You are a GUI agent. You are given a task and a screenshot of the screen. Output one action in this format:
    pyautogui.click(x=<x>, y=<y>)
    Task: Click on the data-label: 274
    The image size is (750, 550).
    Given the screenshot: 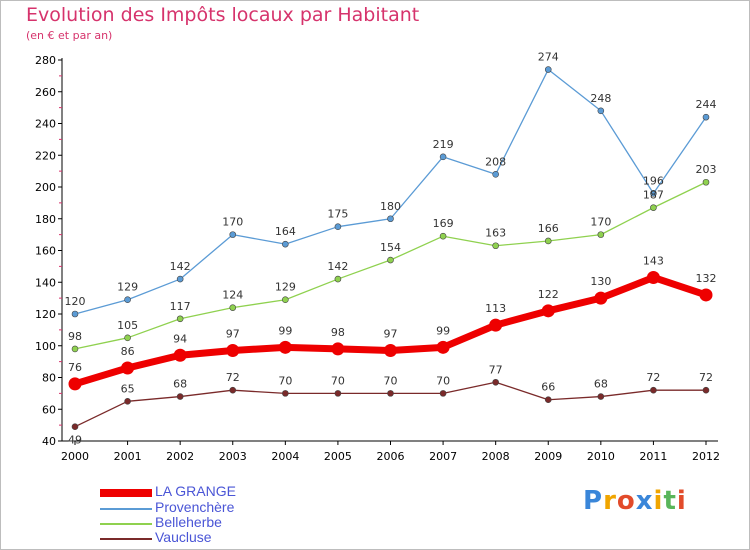 What is the action you would take?
    pyautogui.click(x=548, y=57)
    